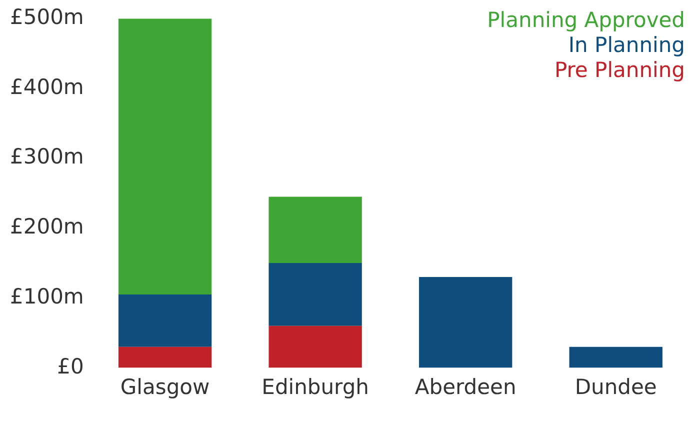  I want to click on y-tick-label: £100m, so click(47, 296).